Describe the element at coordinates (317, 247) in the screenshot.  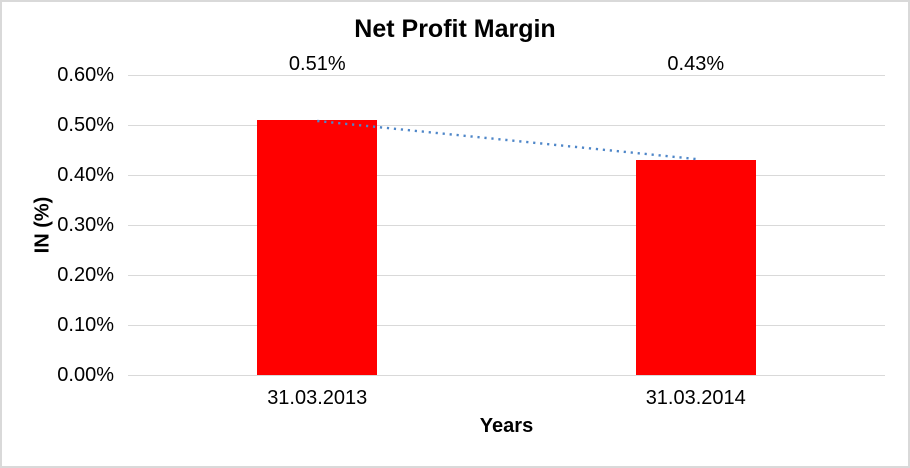
I see `bar-31.03.2013` at that location.